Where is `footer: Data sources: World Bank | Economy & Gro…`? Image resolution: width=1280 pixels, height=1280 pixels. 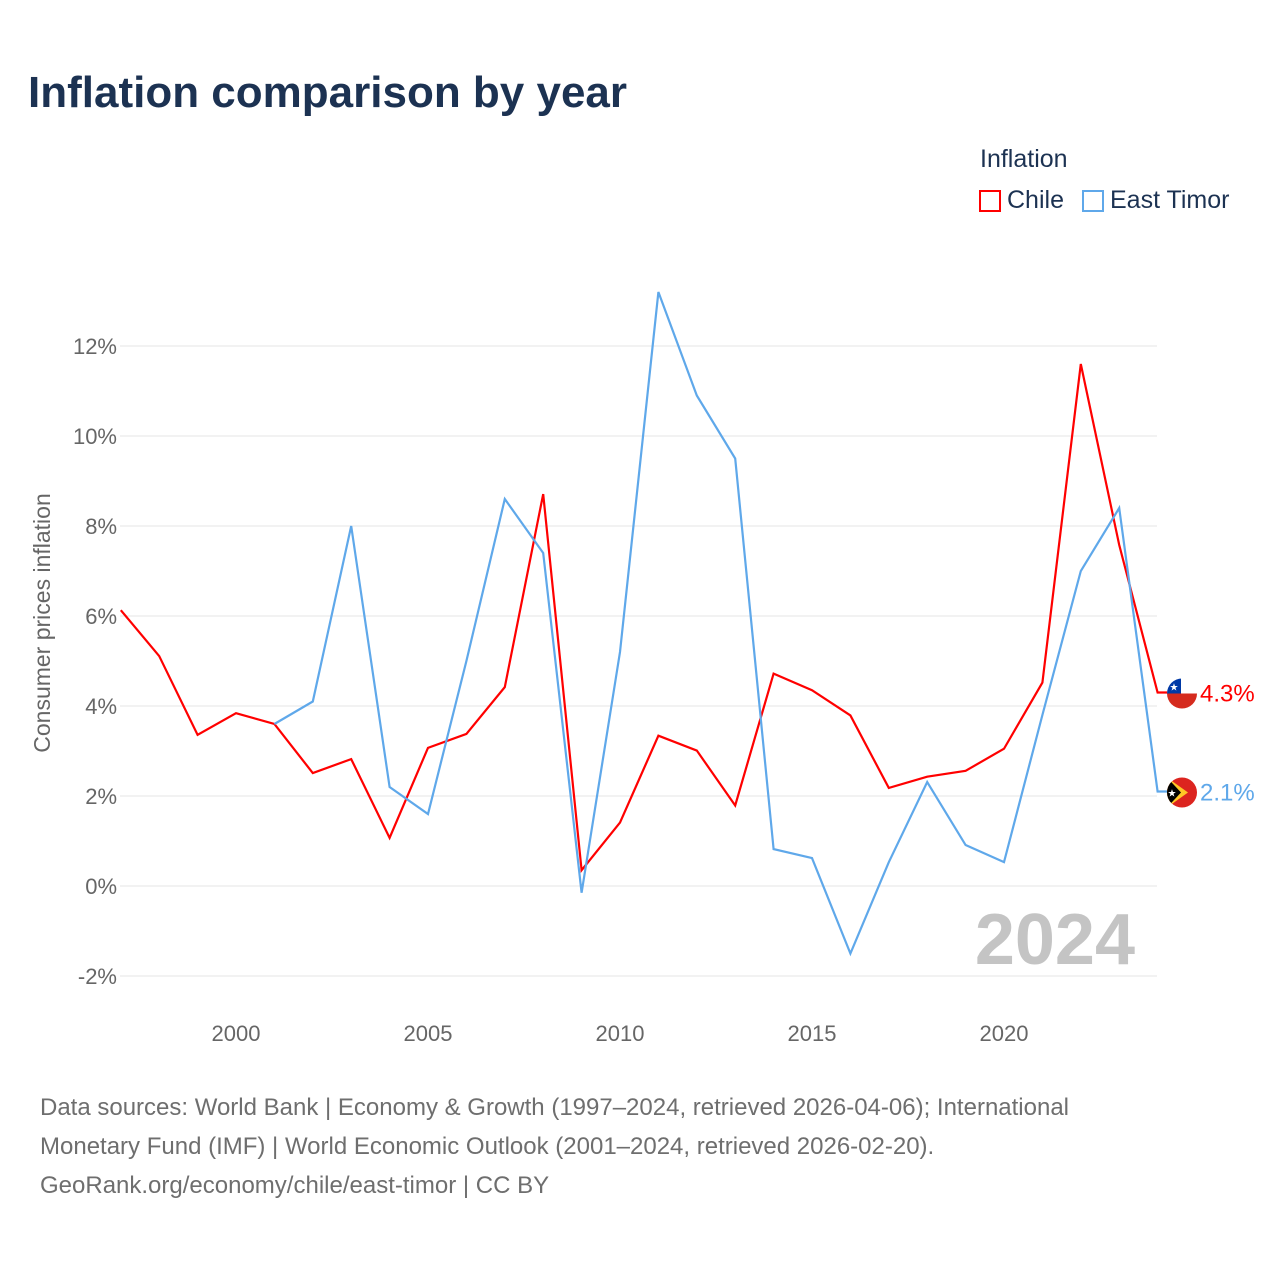
footer: Data sources: World Bank | Economy & Gro… is located at coordinates (554, 1146).